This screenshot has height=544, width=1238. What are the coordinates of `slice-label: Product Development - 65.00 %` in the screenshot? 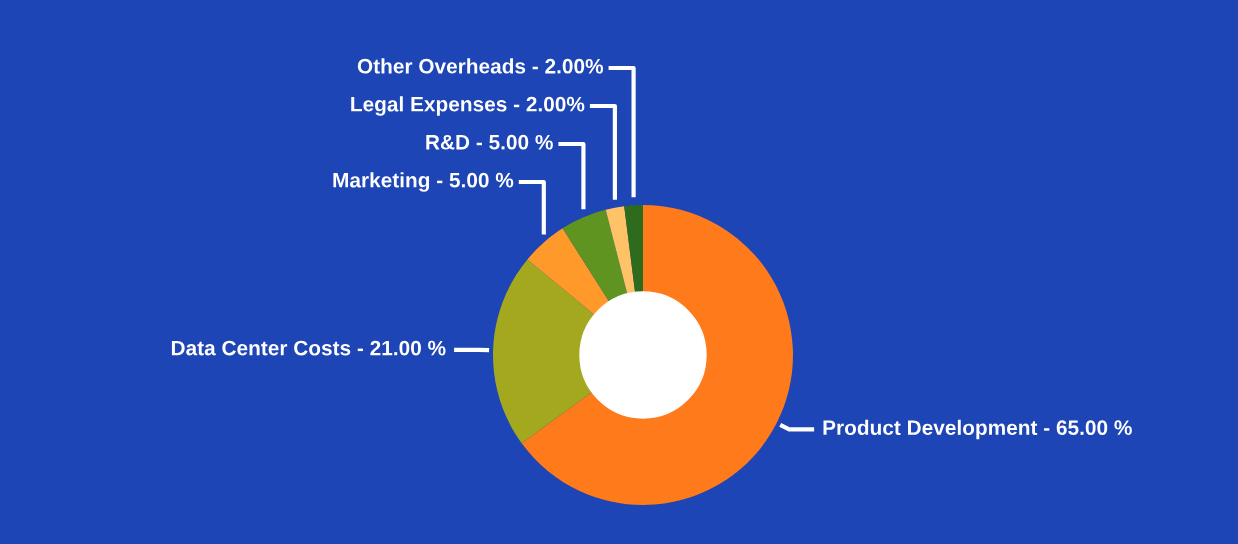 It's located at (977, 429).